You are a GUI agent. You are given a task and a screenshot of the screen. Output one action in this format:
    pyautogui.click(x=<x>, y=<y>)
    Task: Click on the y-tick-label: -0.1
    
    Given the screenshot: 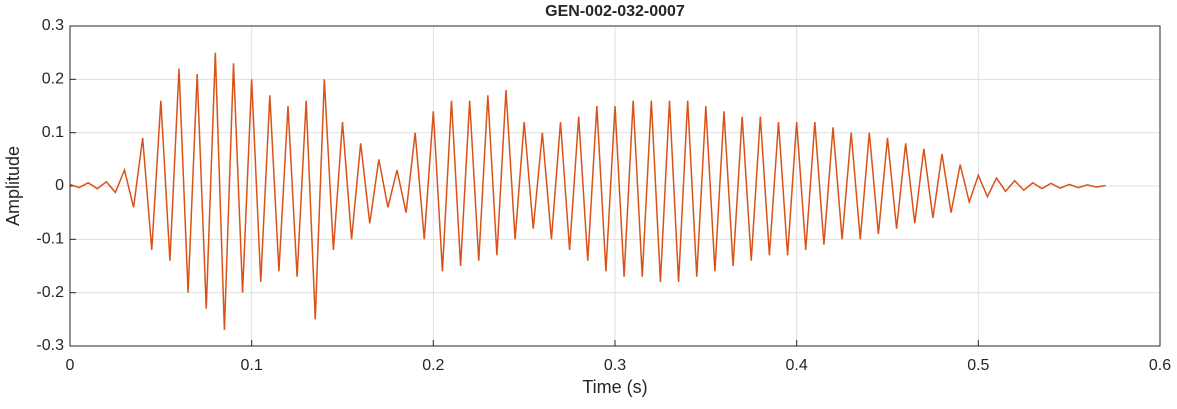 What is the action you would take?
    pyautogui.click(x=50, y=239)
    